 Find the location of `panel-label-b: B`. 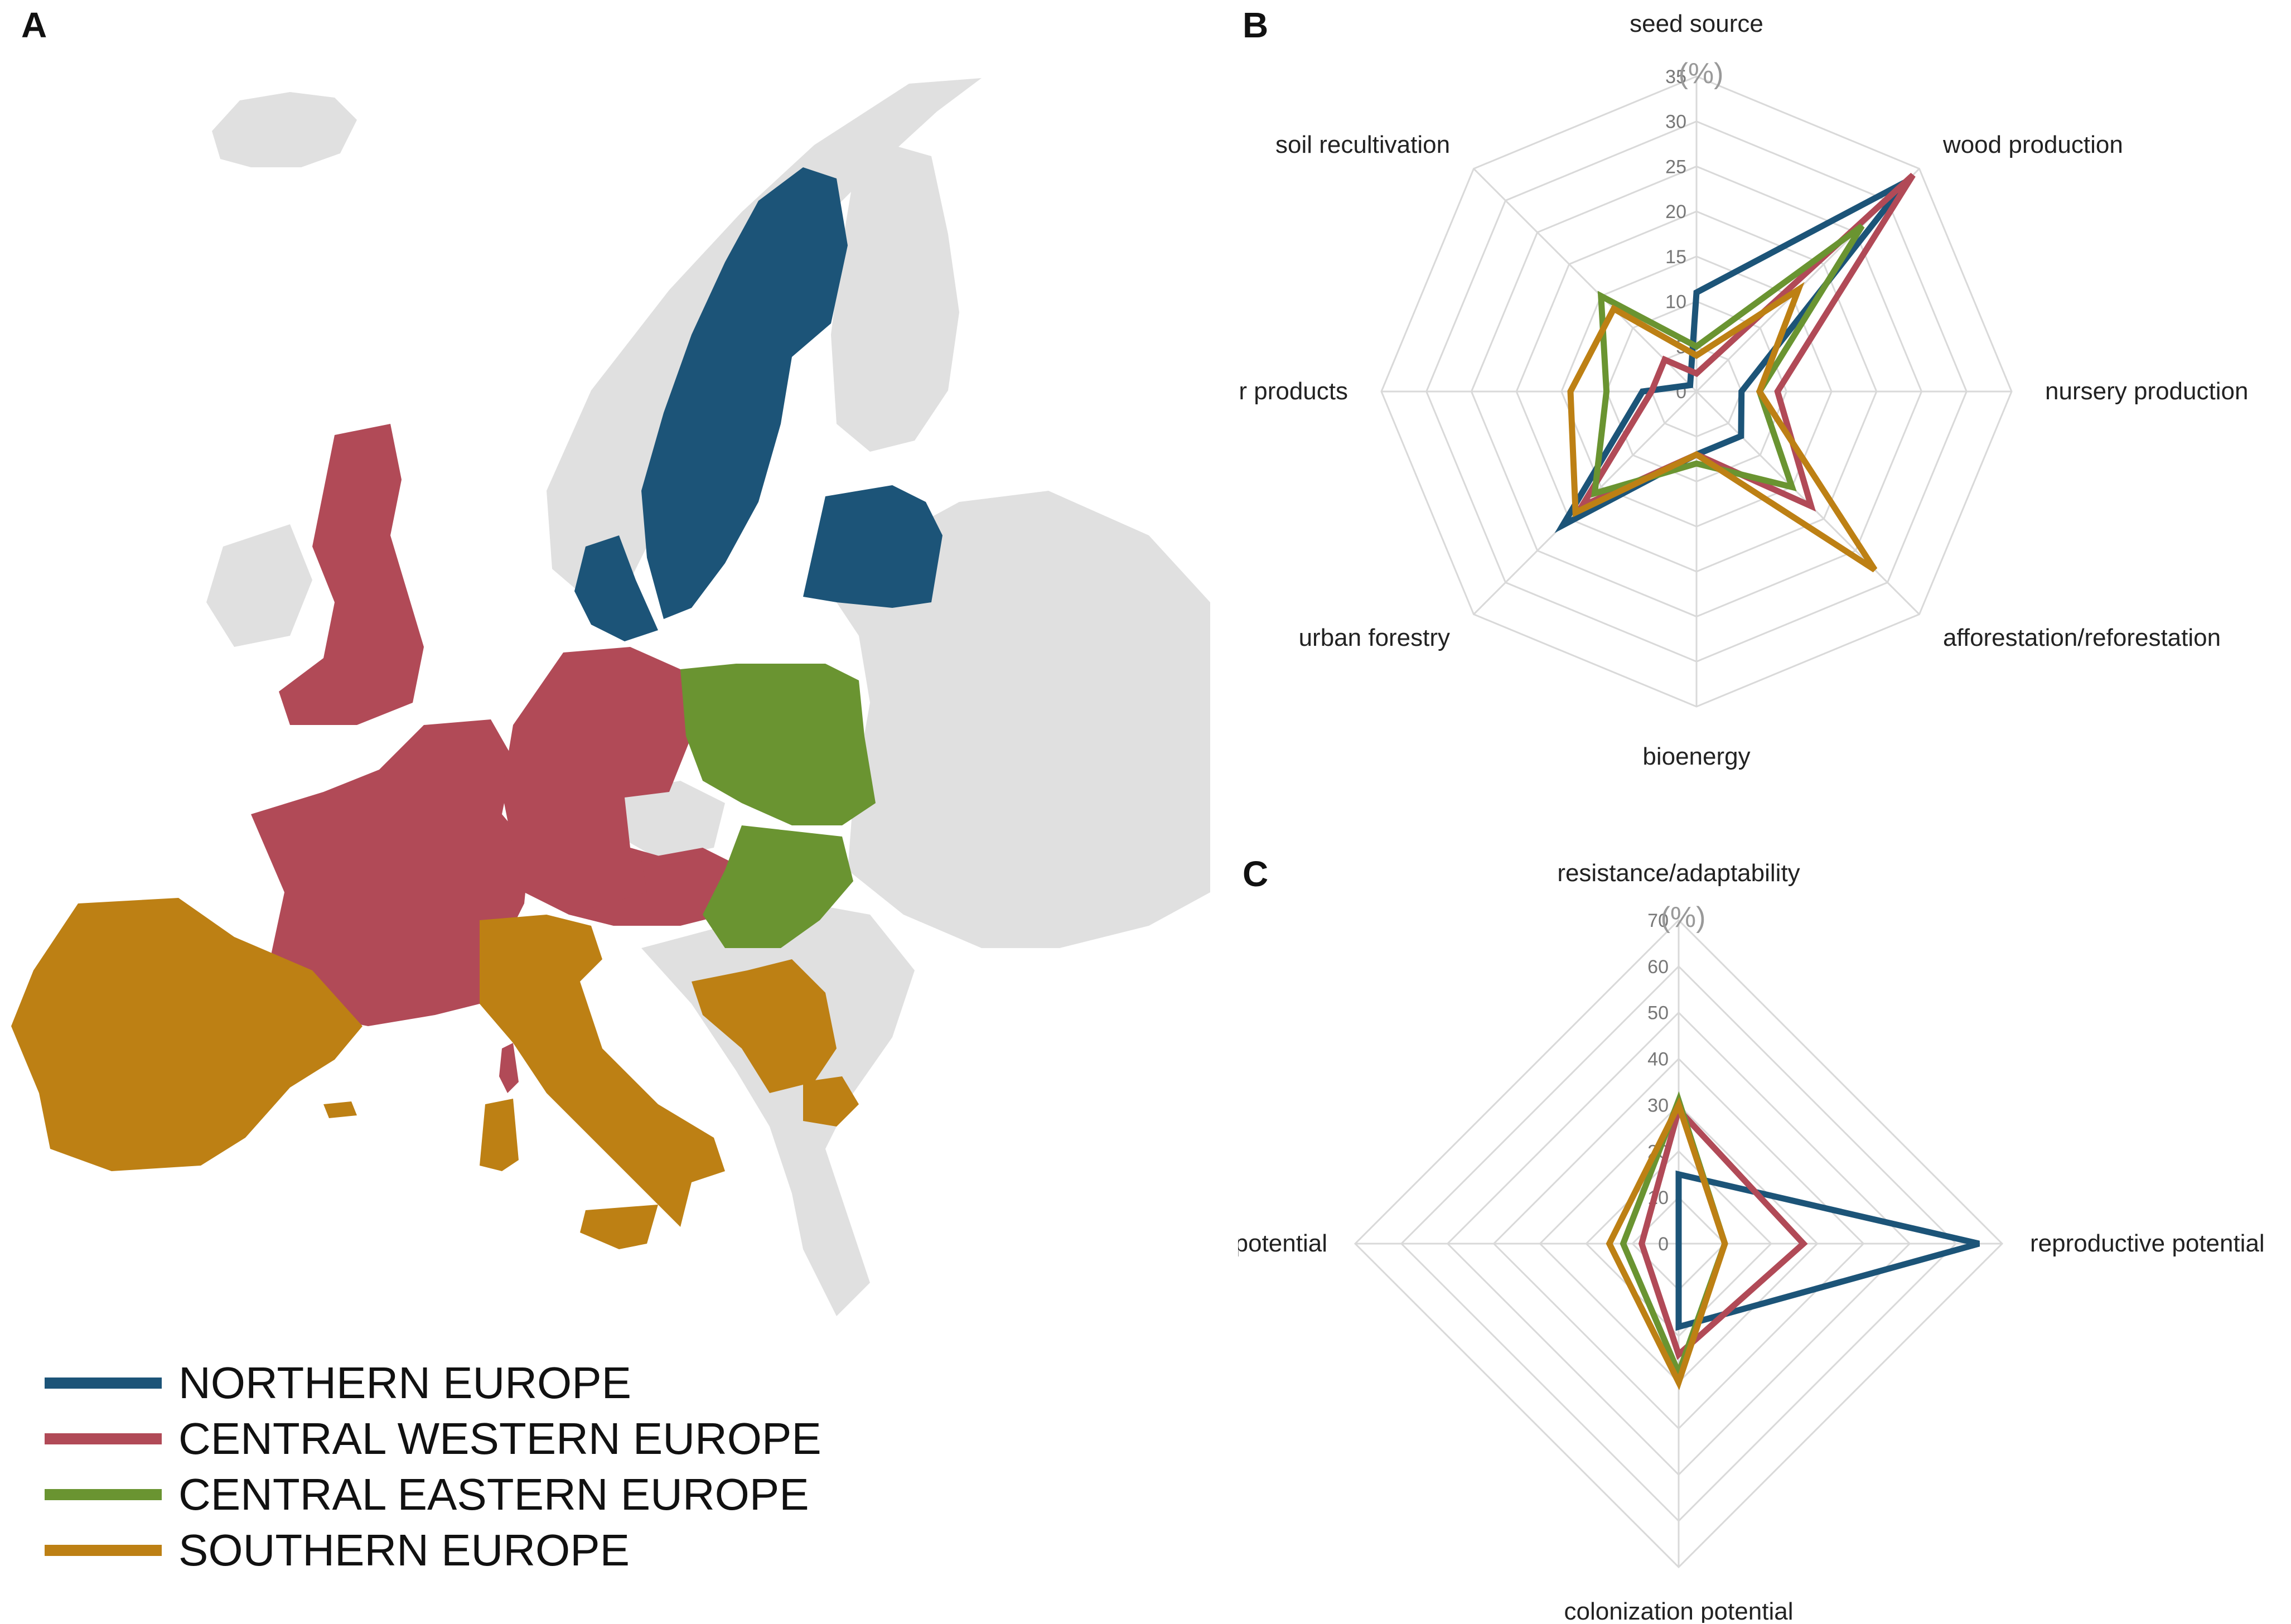

panel-label-b: B is located at coordinates (1256, 25).